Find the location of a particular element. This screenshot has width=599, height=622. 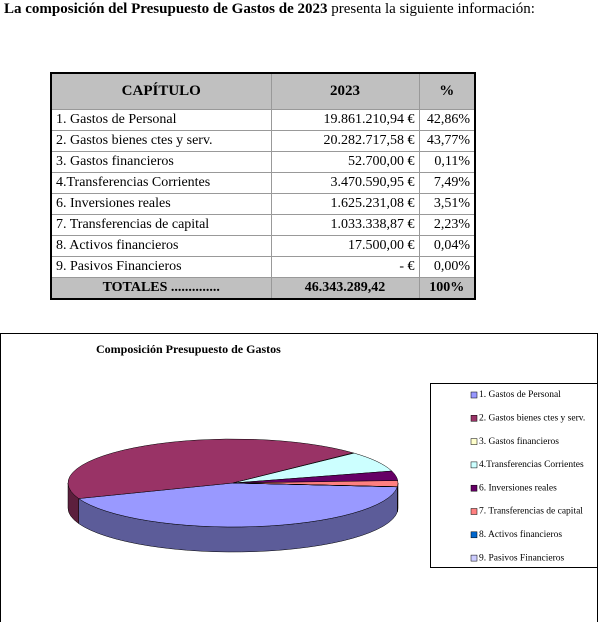

heading-text: presenta la siguiente información: is located at coordinates (433, 9).